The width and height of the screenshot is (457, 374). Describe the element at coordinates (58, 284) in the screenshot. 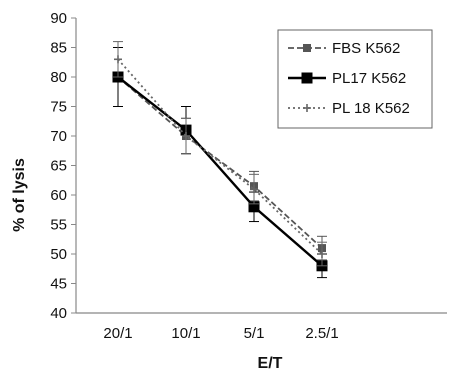

I see `y-tick-label: 45` at that location.